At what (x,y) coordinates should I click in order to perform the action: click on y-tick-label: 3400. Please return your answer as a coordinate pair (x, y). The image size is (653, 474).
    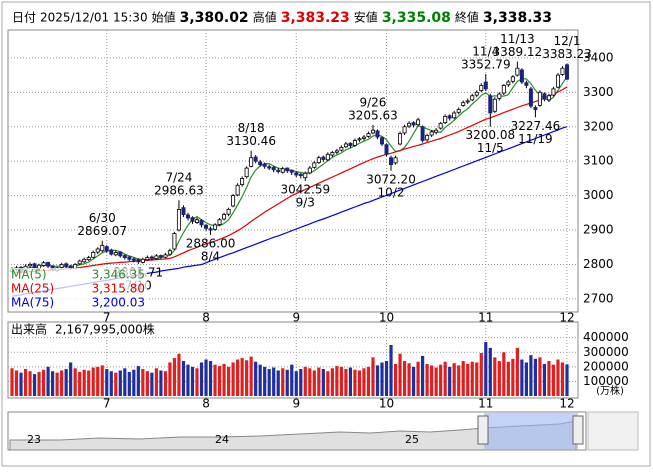
    Looking at the image, I should click on (598, 57).